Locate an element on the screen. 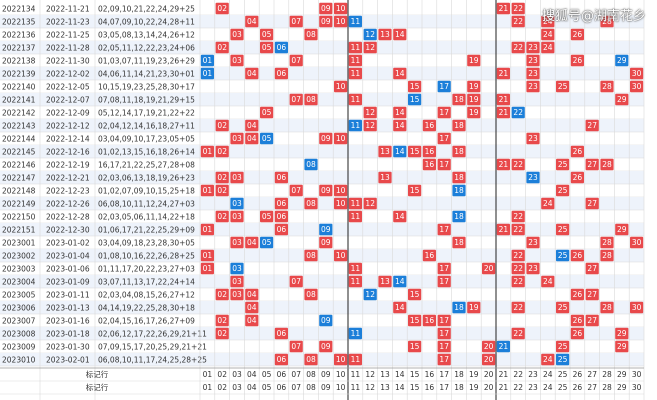 Image resolution: width=657 pixels, height=400 pixels. red-ball-label: 11 is located at coordinates (356, 203).